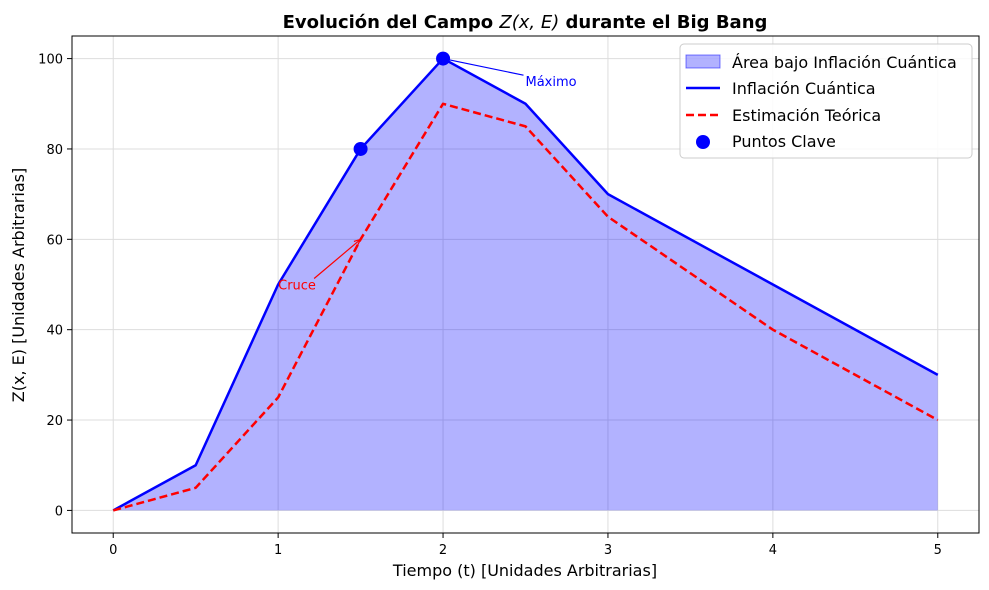  I want to click on x-tick-label: 3, so click(608, 550).